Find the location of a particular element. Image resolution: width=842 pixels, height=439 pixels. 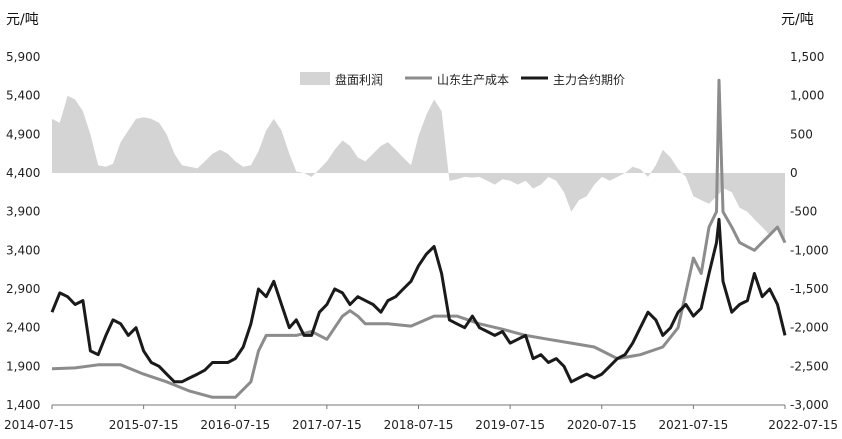

y-left-tick-label: 4,400 is located at coordinates (23, 173).